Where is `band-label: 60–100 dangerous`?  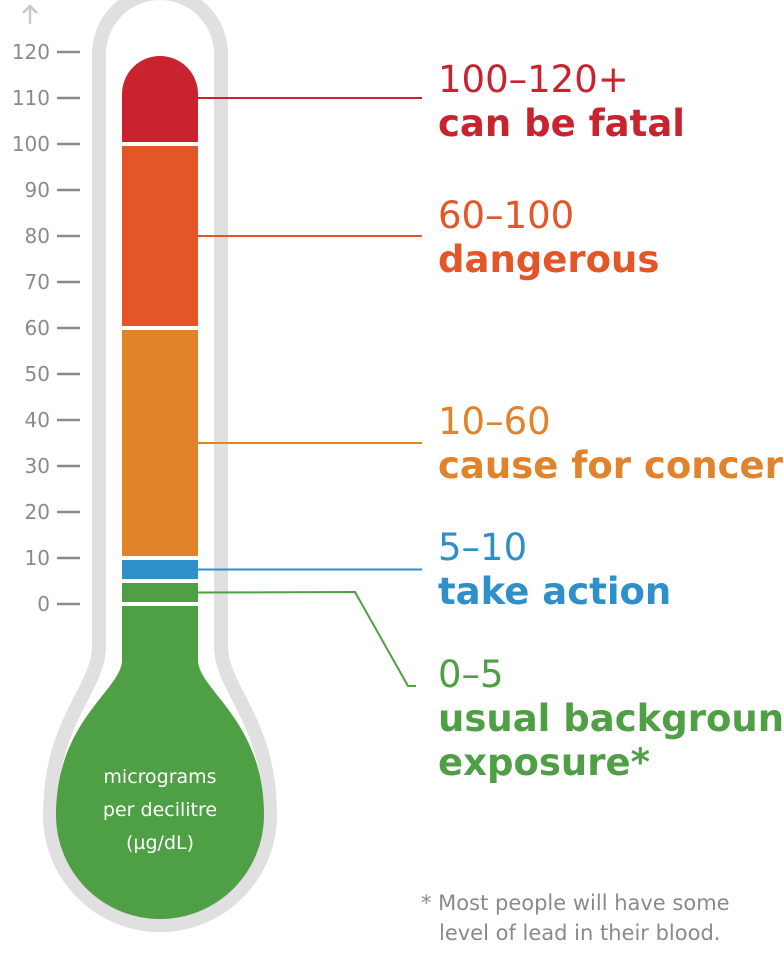 band-label: 60–100 dangerous is located at coordinates (548, 238).